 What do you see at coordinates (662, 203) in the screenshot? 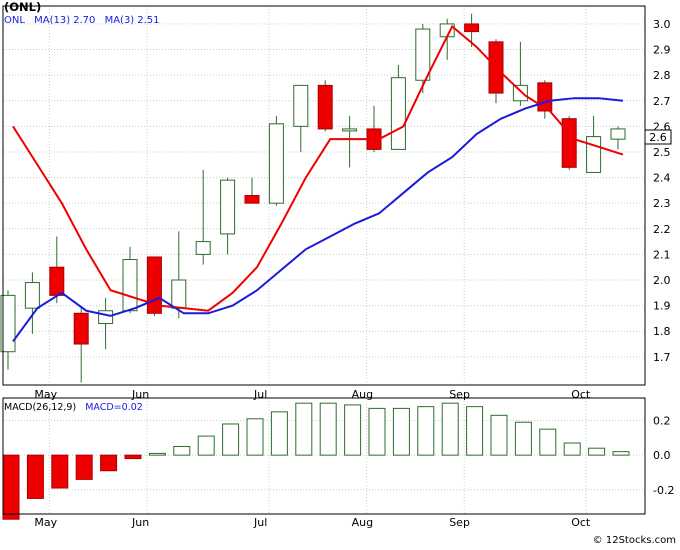
I see `price-tick-label: 2.3` at bounding box center [662, 203].